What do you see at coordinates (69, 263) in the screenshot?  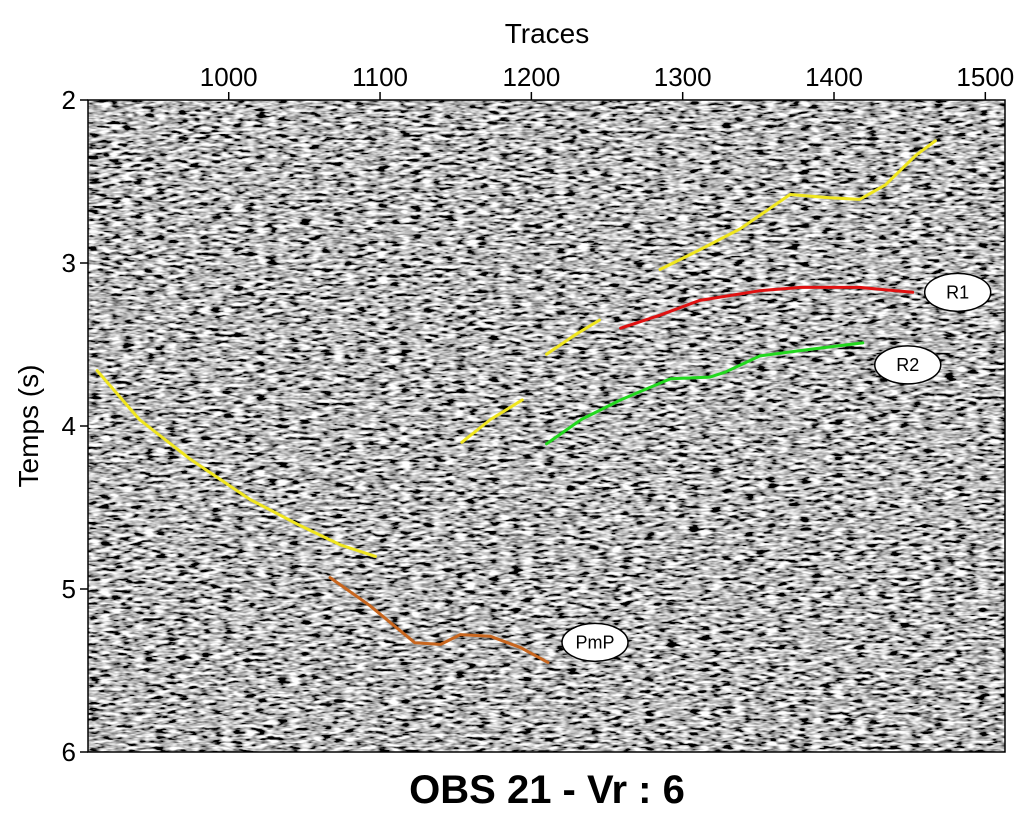 I see `y-tick-label: 3` at bounding box center [69, 263].